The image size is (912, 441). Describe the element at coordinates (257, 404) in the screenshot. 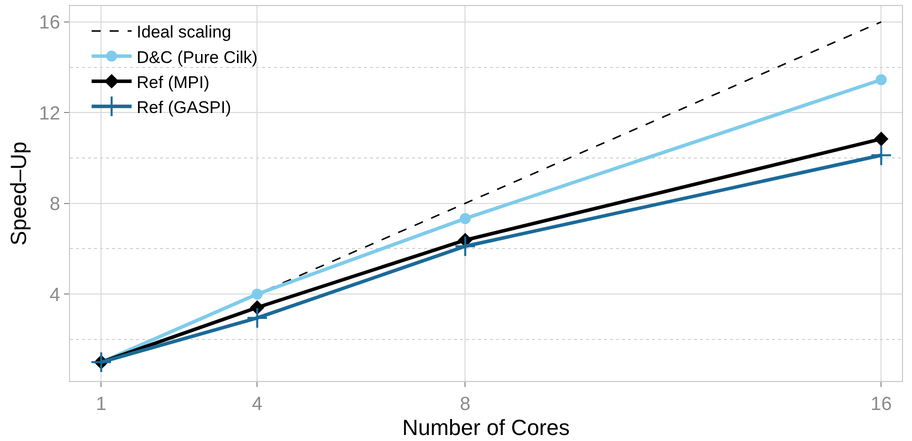

I see `x-tick-label: 4` at that location.